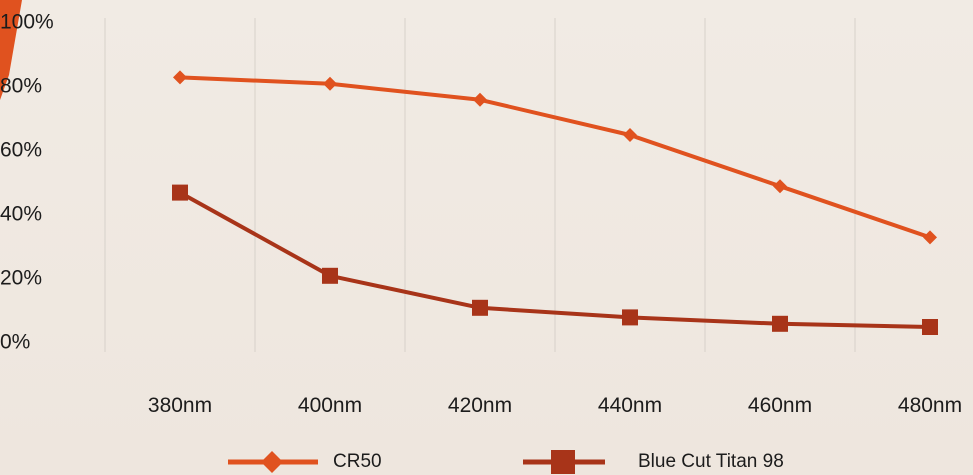  Describe the element at coordinates (27, 22) in the screenshot. I see `y-tick-label: 100%` at that location.